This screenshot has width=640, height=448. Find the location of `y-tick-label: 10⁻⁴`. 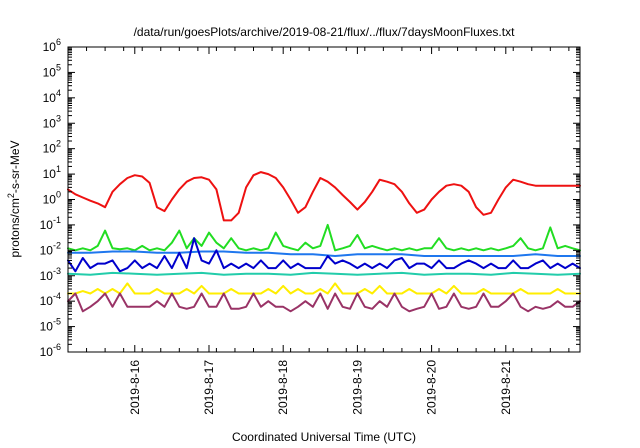

y-tick-label: 10⁻⁴ is located at coordinates (50, 299).